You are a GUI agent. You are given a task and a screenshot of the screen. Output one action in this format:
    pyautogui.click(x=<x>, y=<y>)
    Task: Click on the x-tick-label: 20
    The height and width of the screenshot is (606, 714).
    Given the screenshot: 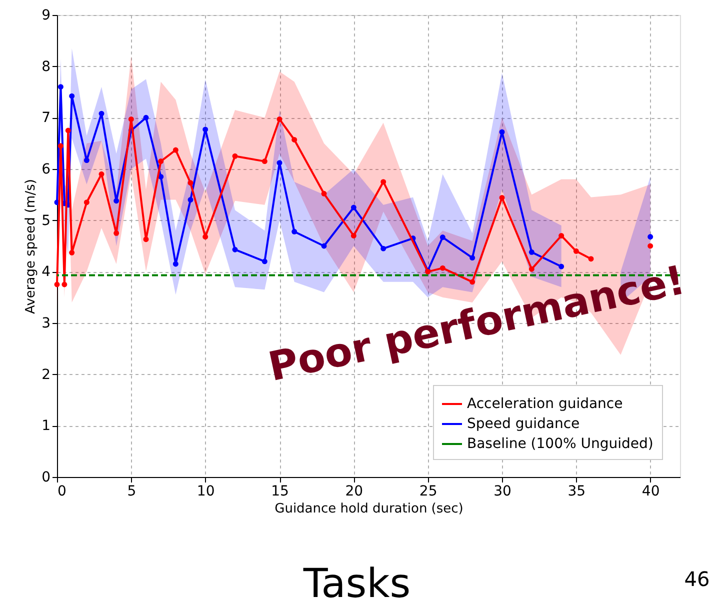 What is the action you would take?
    pyautogui.click(x=354, y=492)
    